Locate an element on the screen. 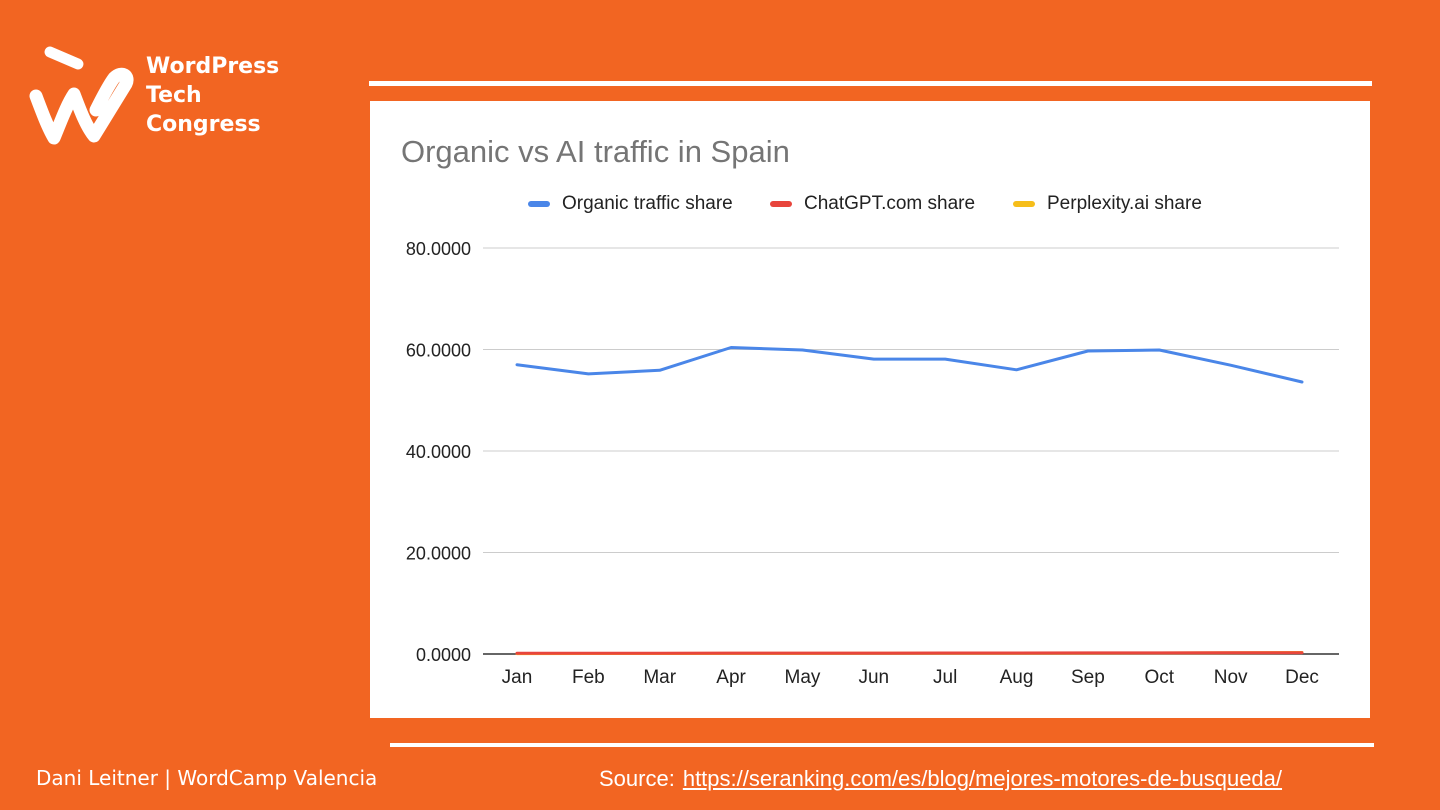  brand-line: Congress is located at coordinates (203, 124).